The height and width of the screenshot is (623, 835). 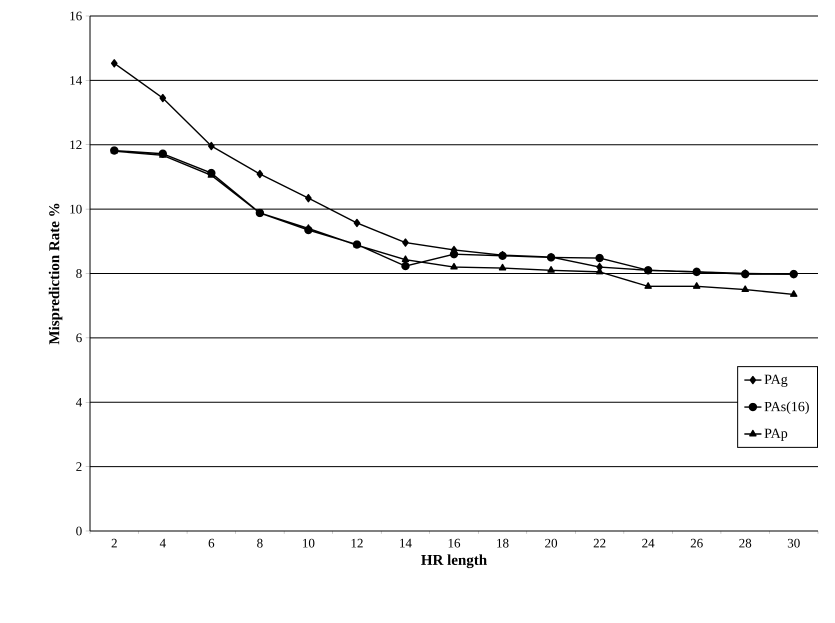 What do you see at coordinates (55, 274) in the screenshot?
I see `y-axis-title: Misprediction Rate %` at bounding box center [55, 274].